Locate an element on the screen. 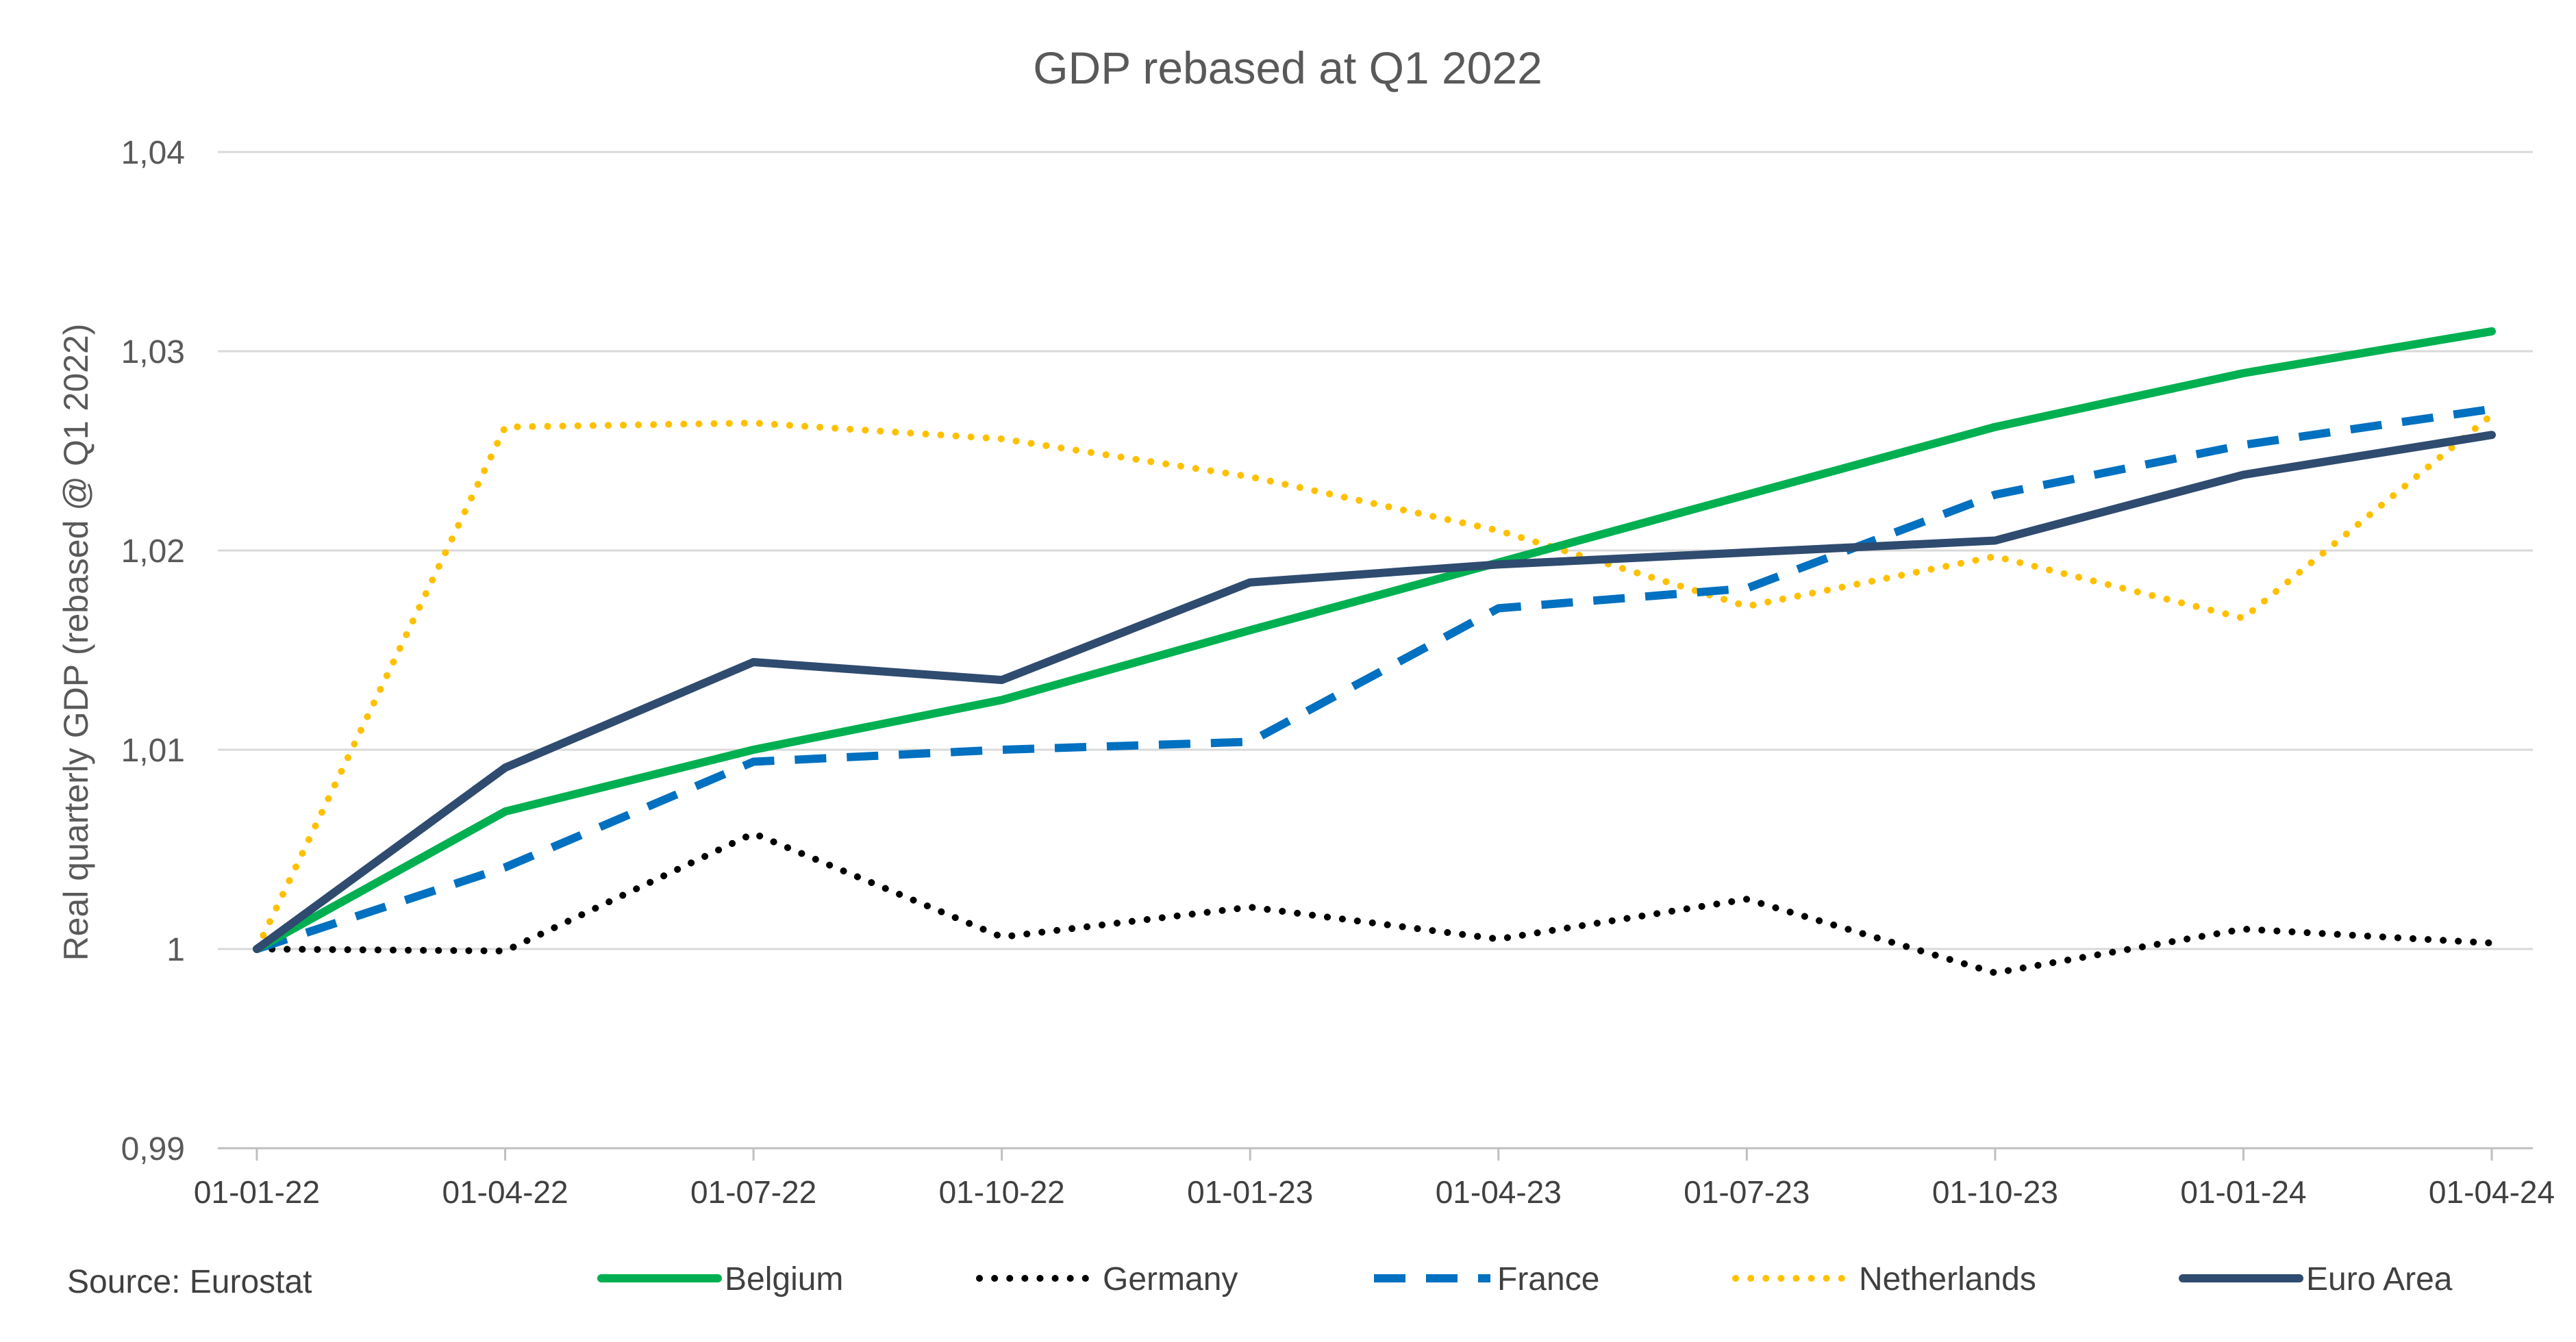 This screenshot has width=2576, height=1342. legend-item-netherlands: Netherlands is located at coordinates (1884, 1279).